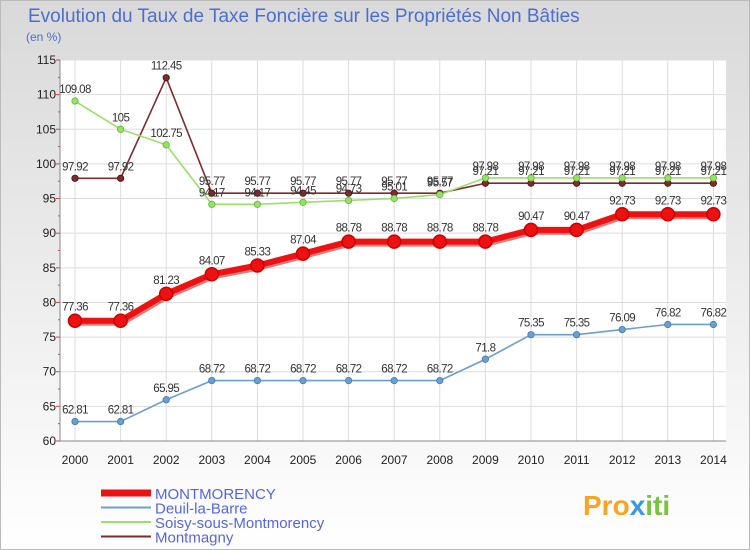 This screenshot has width=750, height=550. What do you see at coordinates (303, 241) in the screenshot?
I see `data-label: 87.04` at bounding box center [303, 241].